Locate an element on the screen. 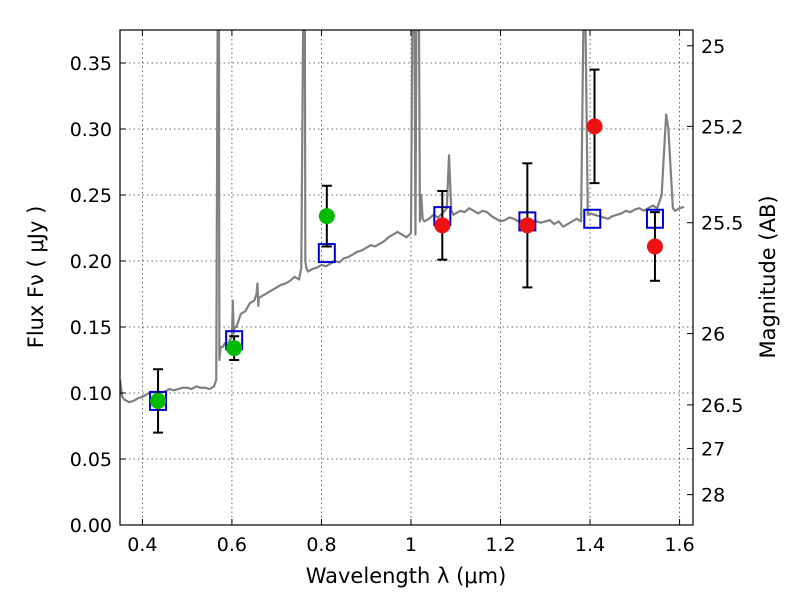  x-tick-label: 1.4 is located at coordinates (590, 545).